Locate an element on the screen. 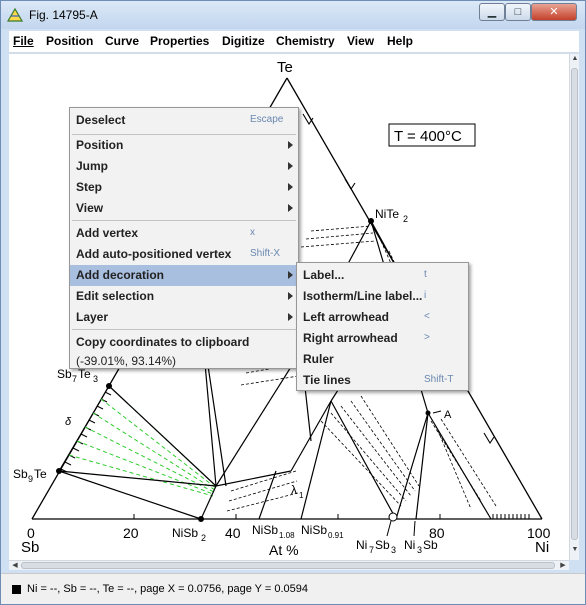  tick-100: 100 is located at coordinates (539, 533).